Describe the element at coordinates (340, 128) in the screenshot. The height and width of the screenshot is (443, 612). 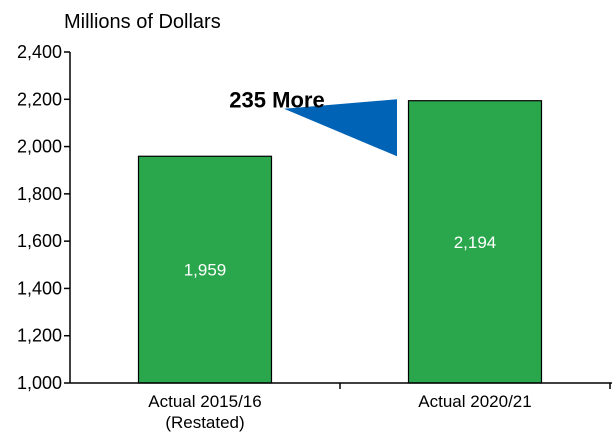
I see `difference-arrow` at that location.